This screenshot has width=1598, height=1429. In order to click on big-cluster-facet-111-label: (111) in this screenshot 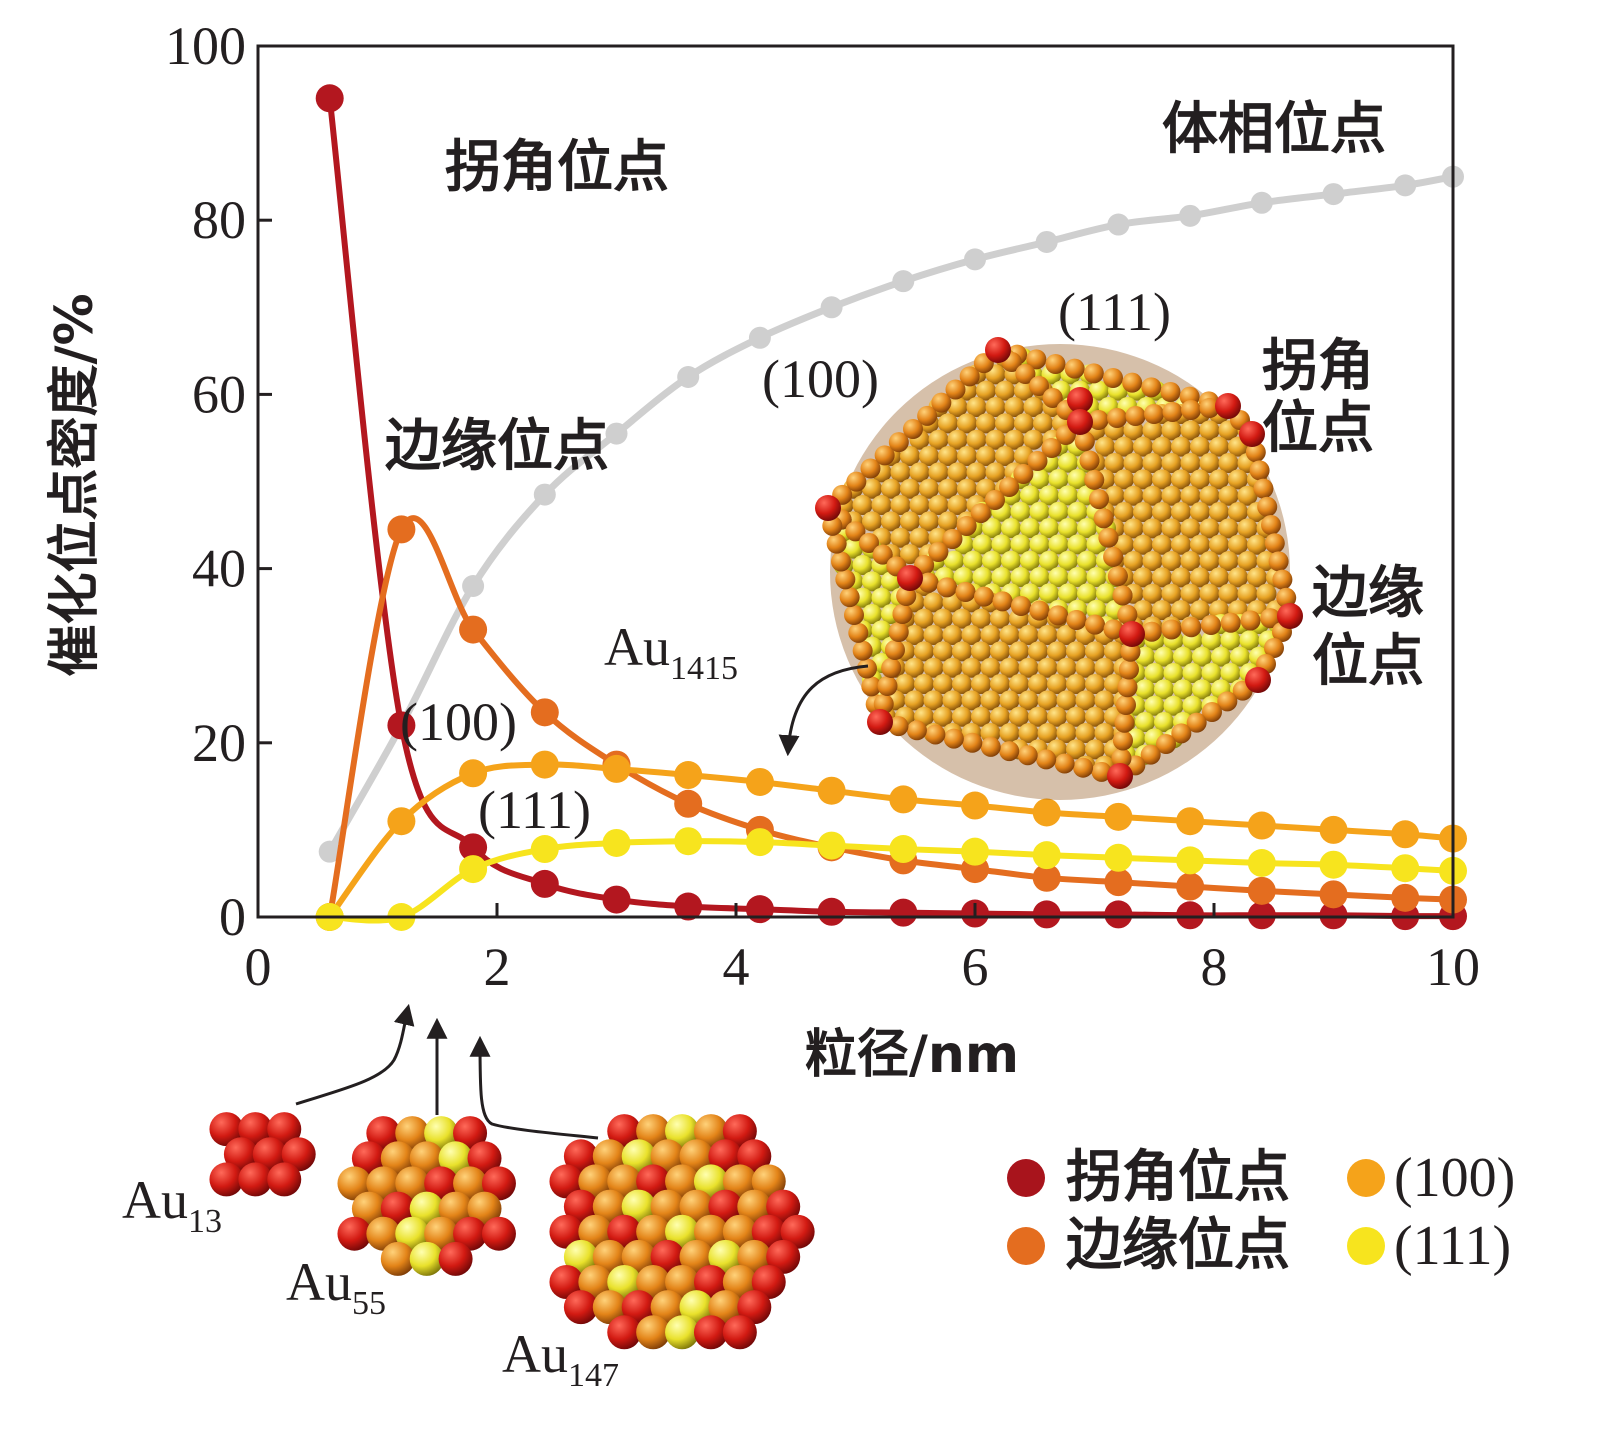, I will do `click(1114, 312)`.